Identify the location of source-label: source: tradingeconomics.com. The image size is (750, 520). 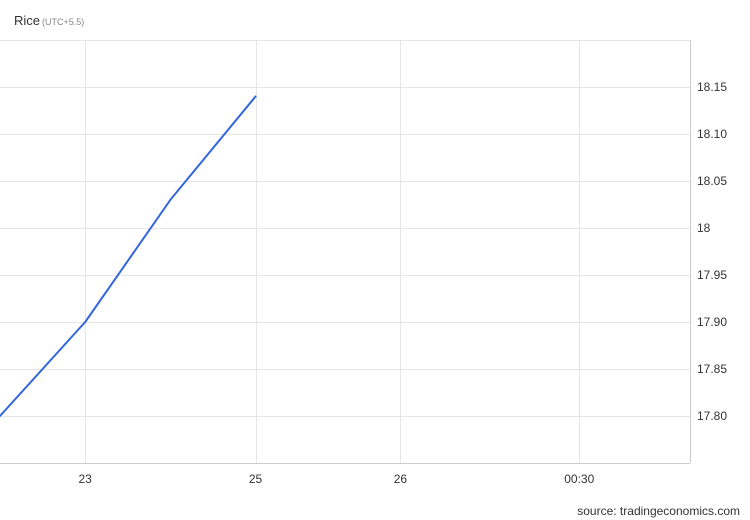
(658, 511).